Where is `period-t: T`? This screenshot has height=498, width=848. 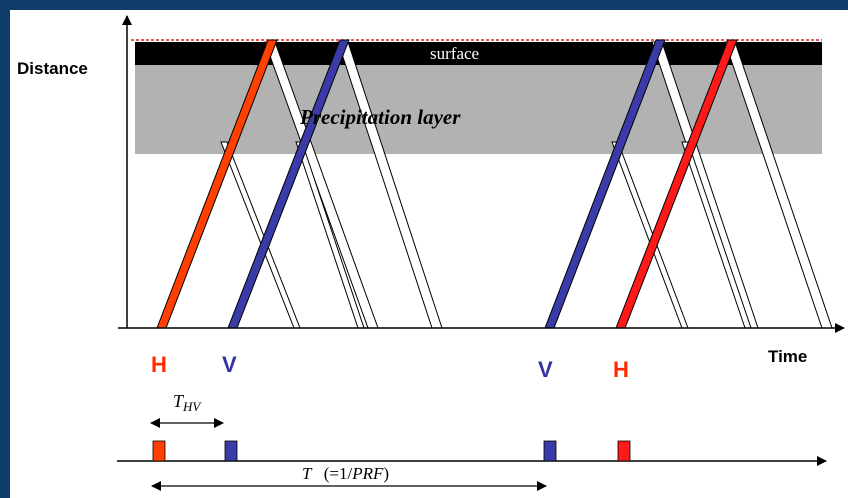
period-t: T is located at coordinates (307, 473).